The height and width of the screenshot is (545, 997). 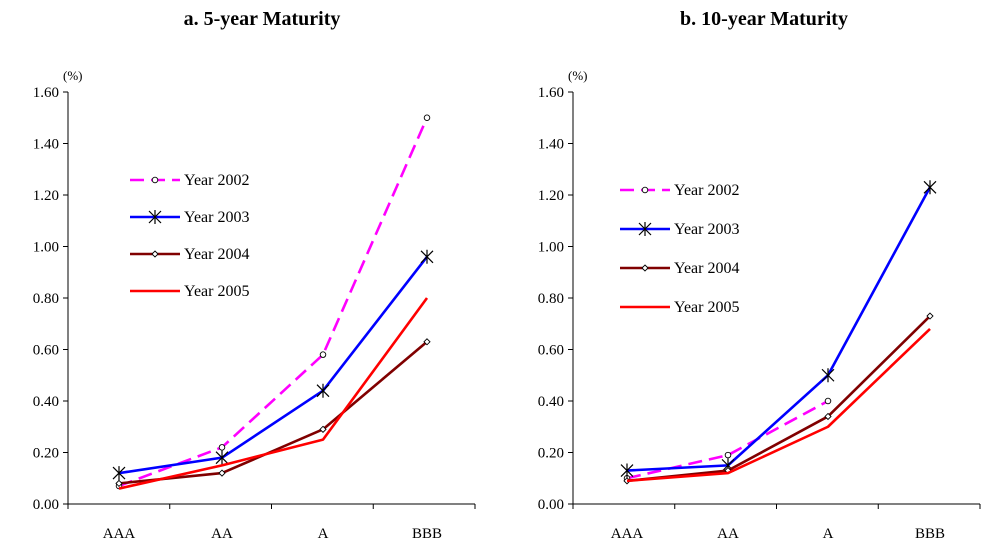 What do you see at coordinates (262, 19) in the screenshot?
I see `panel-title: a. 5-year Maturity` at bounding box center [262, 19].